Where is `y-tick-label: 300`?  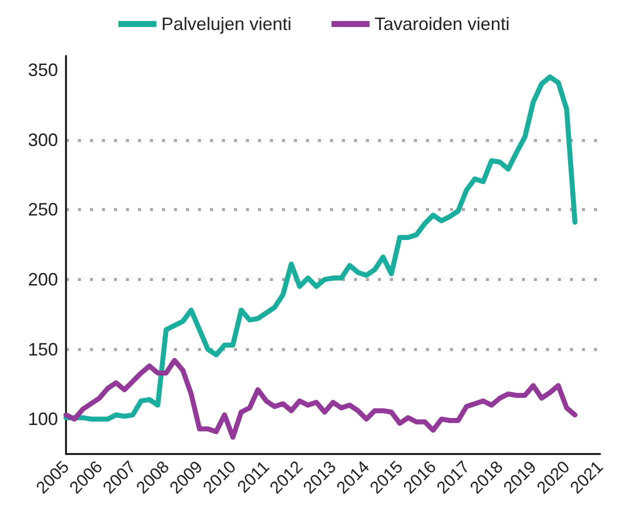
y-tick-label: 300 is located at coordinates (43, 140).